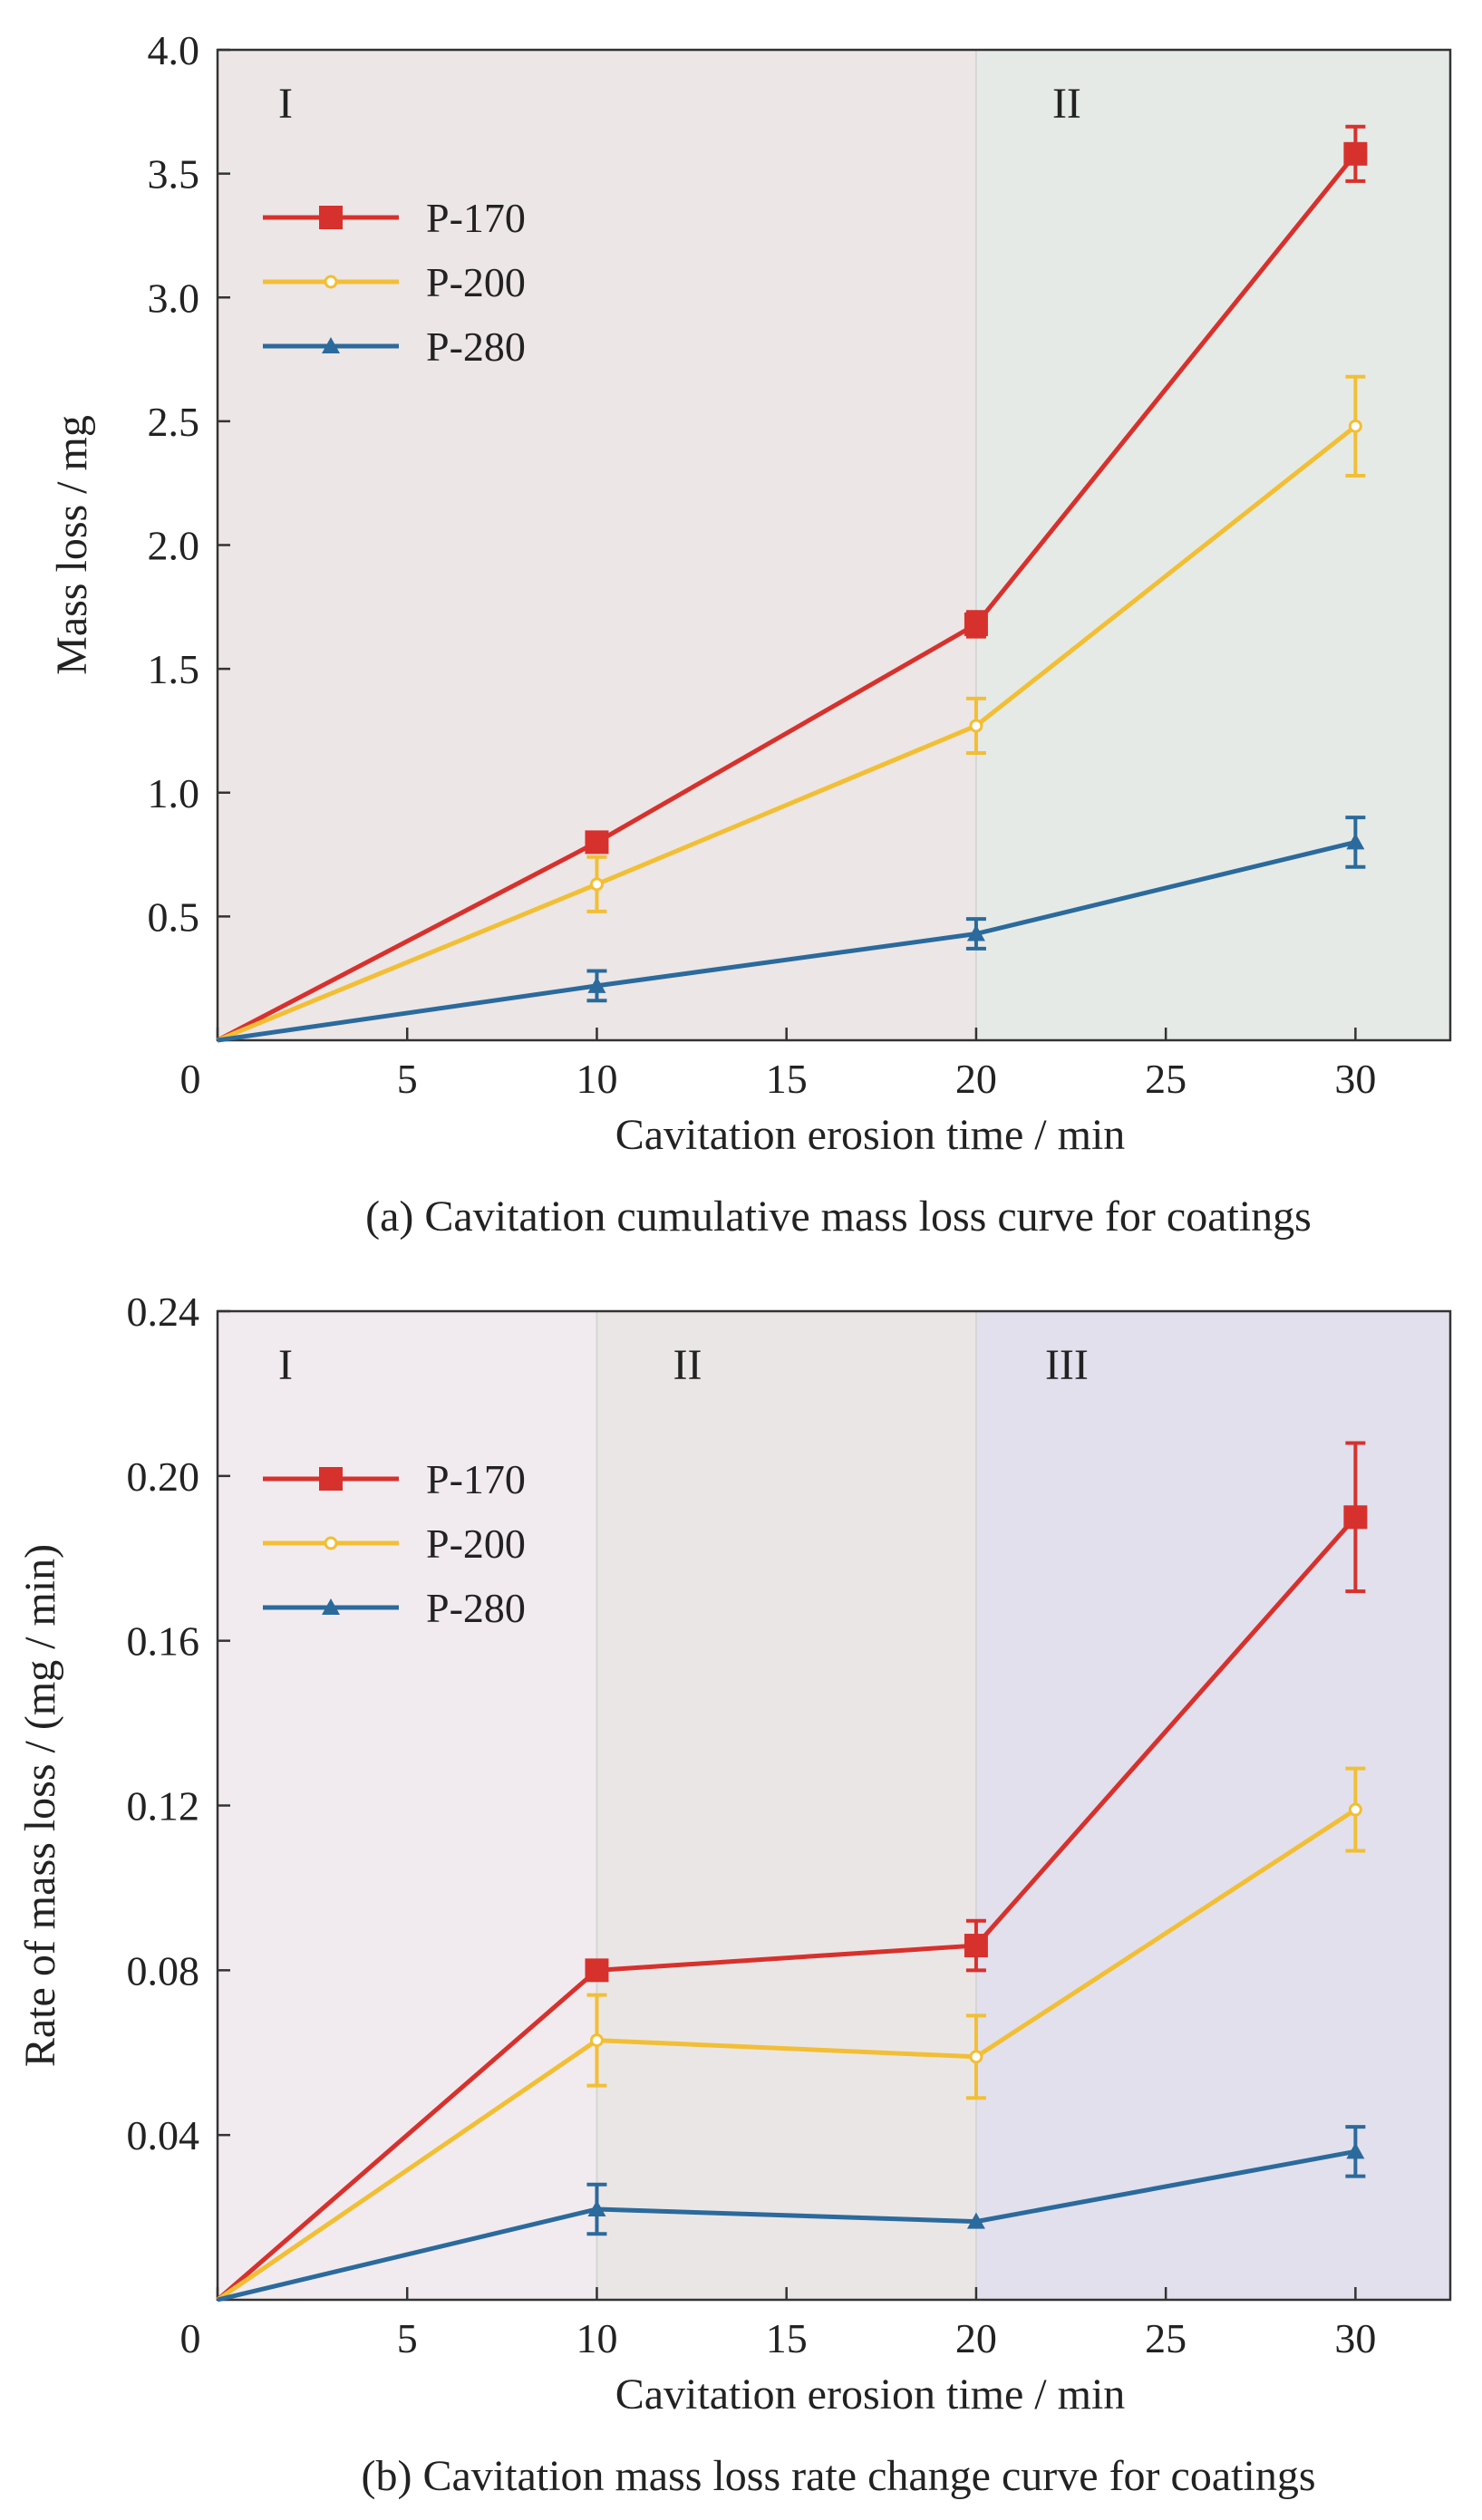 This screenshot has height=2520, width=1482. Describe the element at coordinates (164, 1970) in the screenshot. I see `y-tick-label: 0.08` at that location.